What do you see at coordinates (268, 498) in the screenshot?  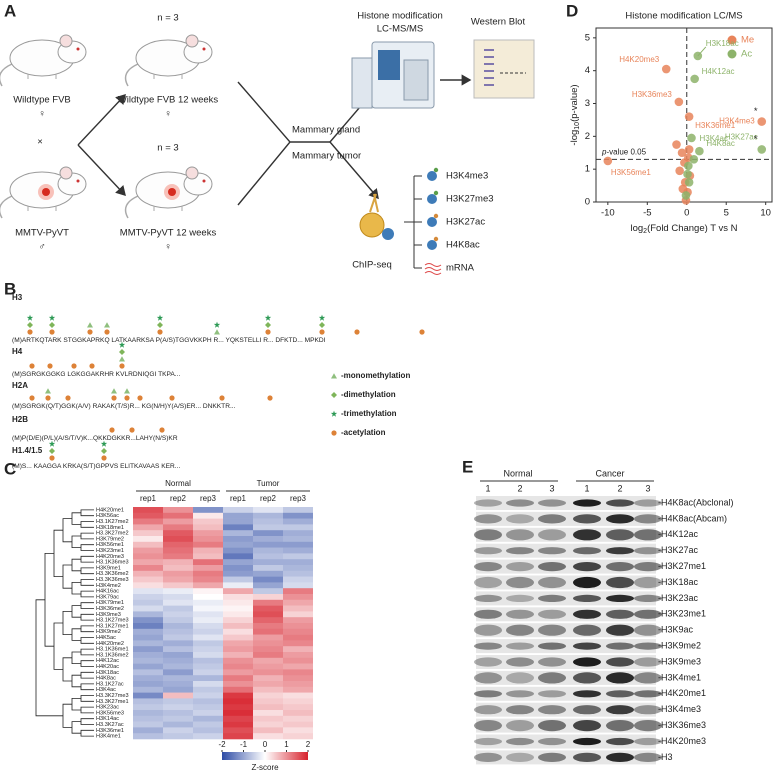 I see `label: rep2` at bounding box center [268, 498].